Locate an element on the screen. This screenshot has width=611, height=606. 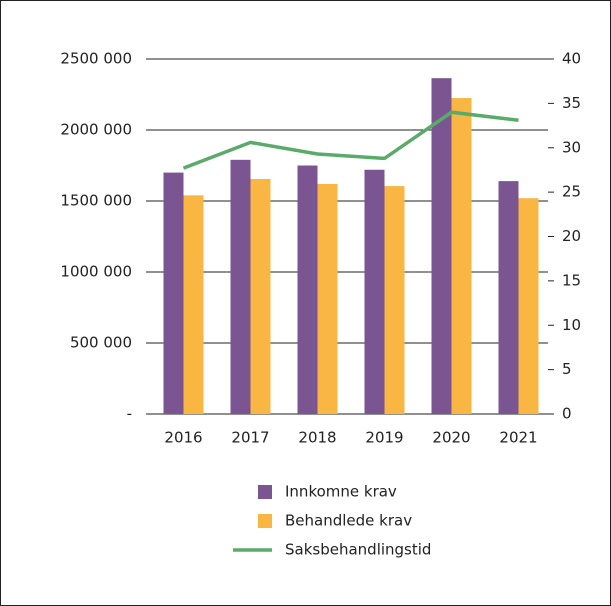
y-tick-label: 2000 000 is located at coordinates (96, 130).